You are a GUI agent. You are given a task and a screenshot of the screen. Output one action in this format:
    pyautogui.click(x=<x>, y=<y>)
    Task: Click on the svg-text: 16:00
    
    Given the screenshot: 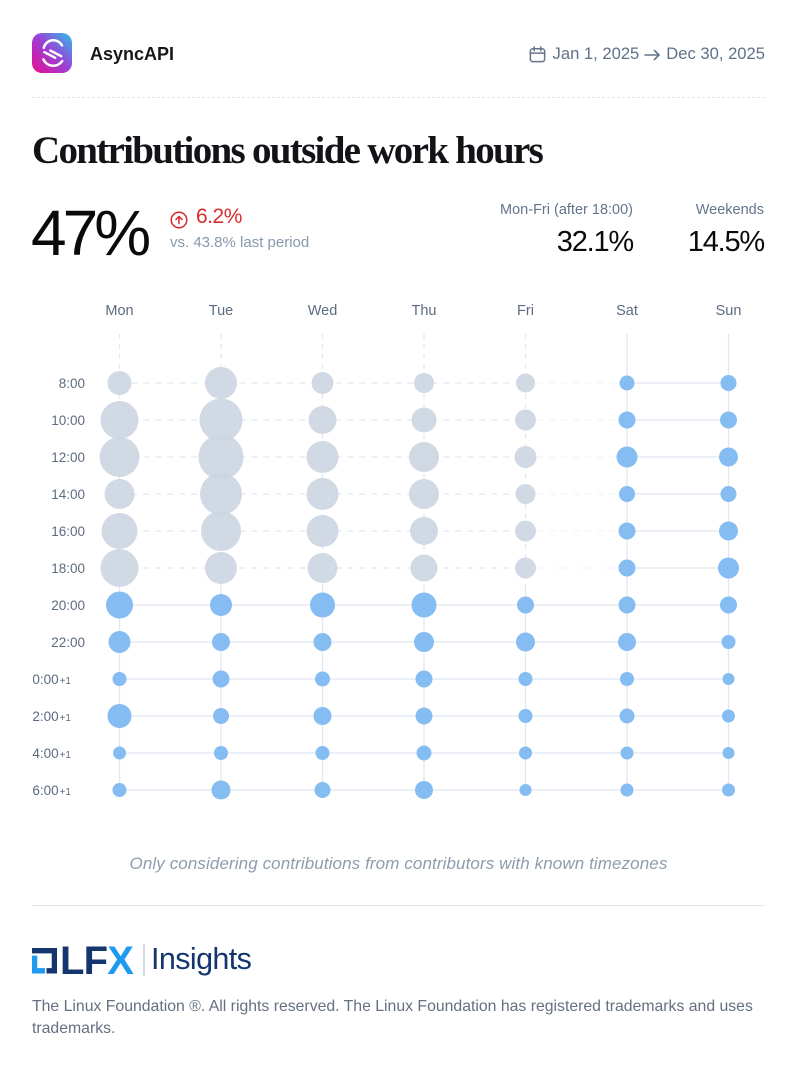 What is the action you would take?
    pyautogui.click(x=68, y=531)
    